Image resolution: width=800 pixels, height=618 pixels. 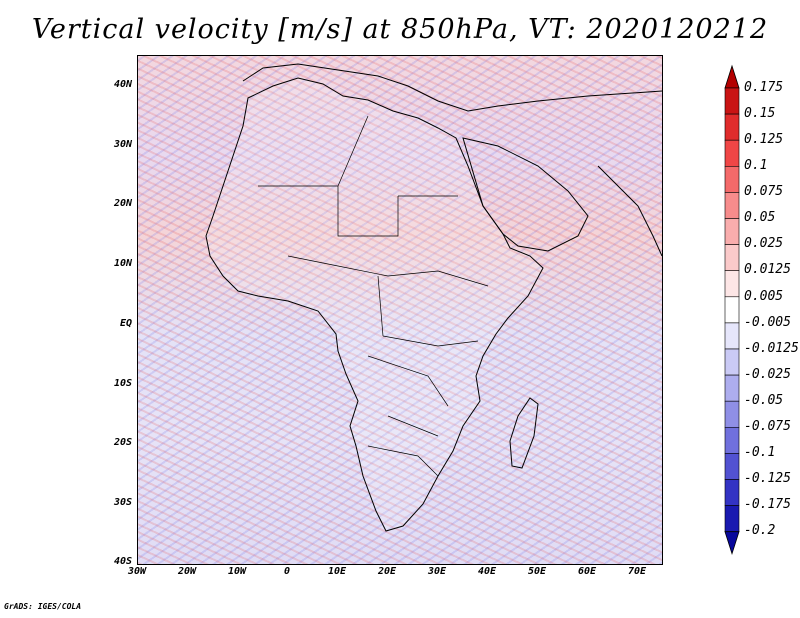 I want to click on colorbar-label: 0.1, so click(x=756, y=165).